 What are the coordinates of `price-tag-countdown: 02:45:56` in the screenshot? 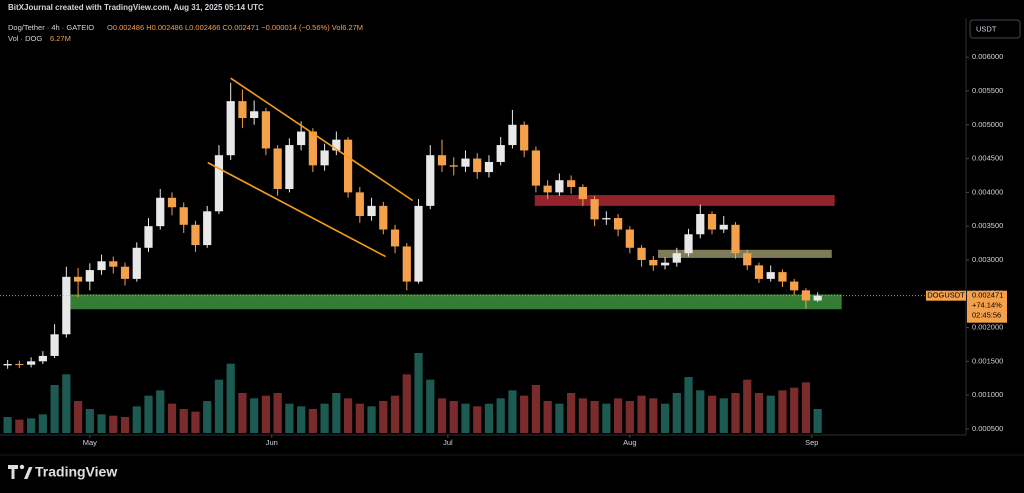 It's located at (986, 315).